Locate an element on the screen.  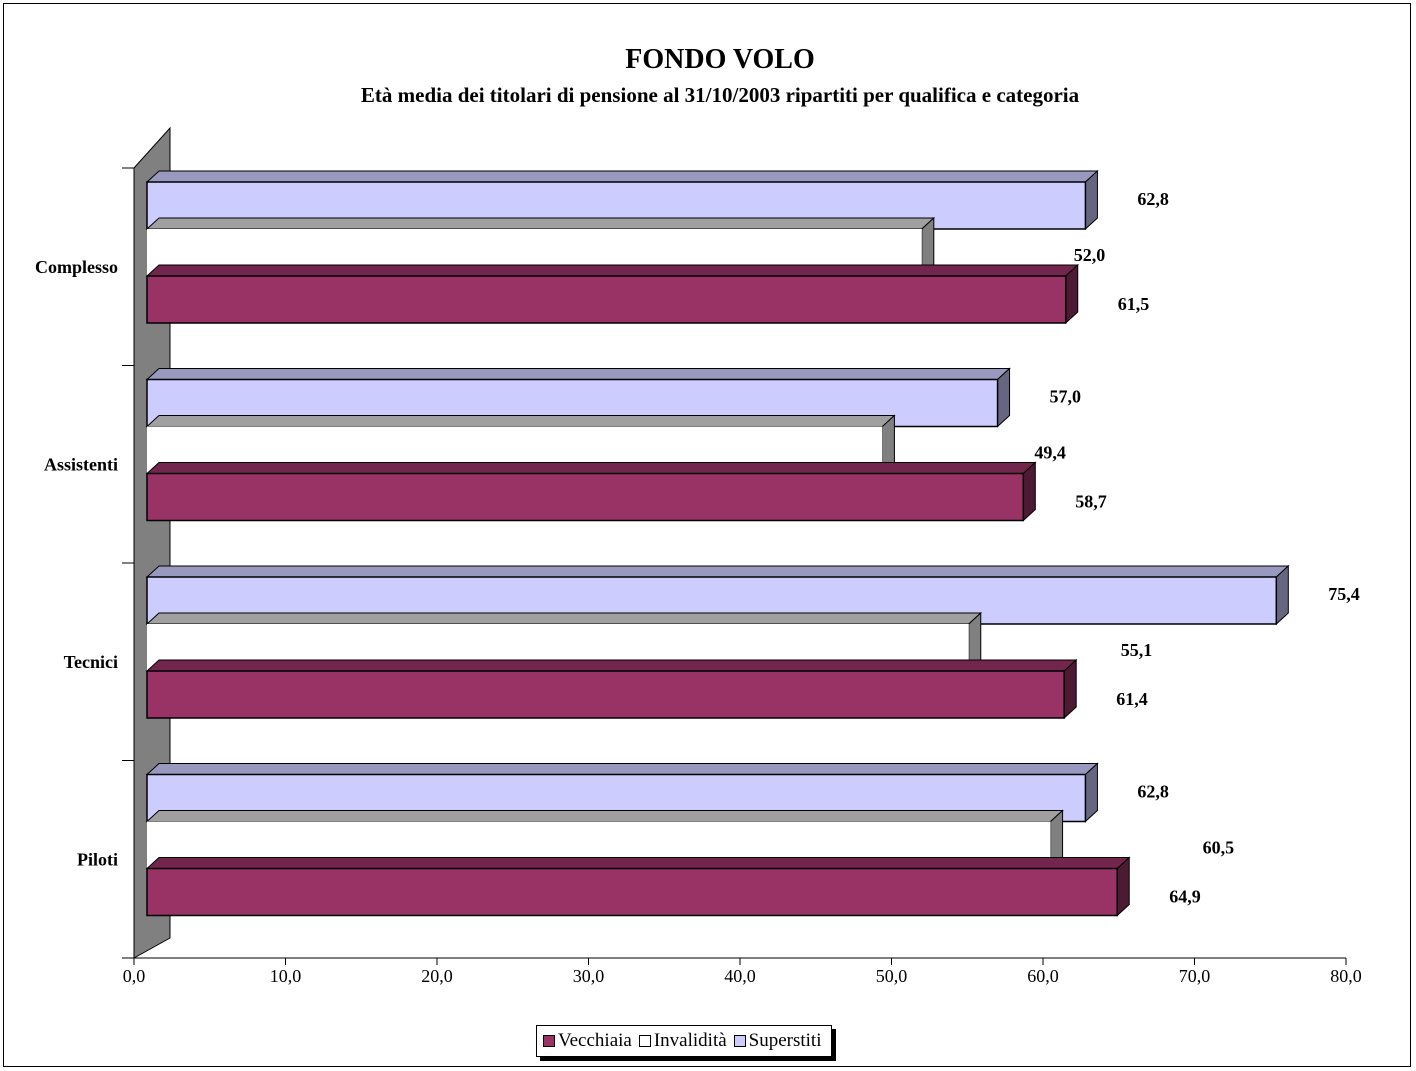
chart-title: FONDO VOLO is located at coordinates (720, 59).